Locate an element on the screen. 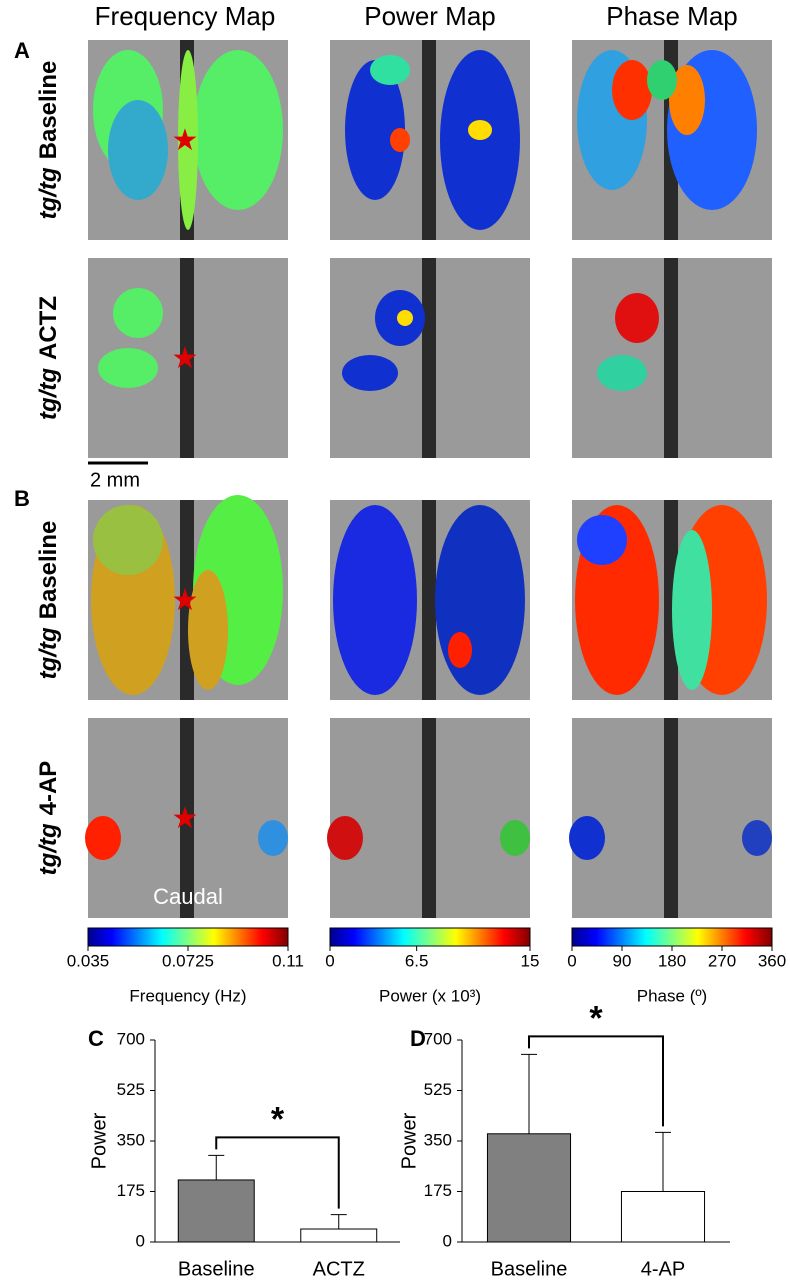 The height and width of the screenshot is (1280, 790). x-tick-label: ACTZ is located at coordinates (339, 1269).